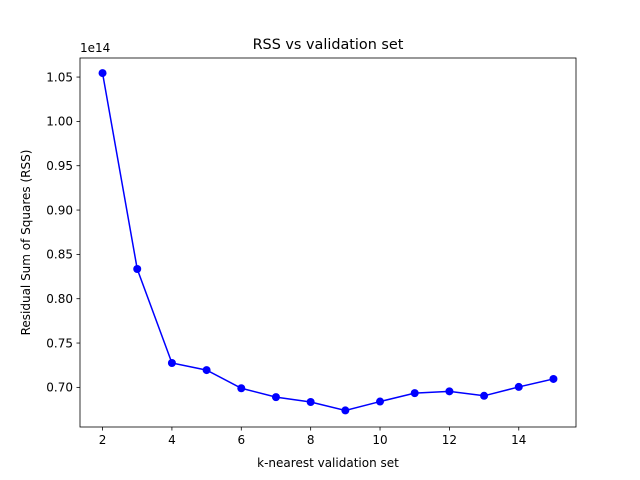  I want to click on x-axis-ticks: 2 4 6 8 10 12 14, so click(312, 437).